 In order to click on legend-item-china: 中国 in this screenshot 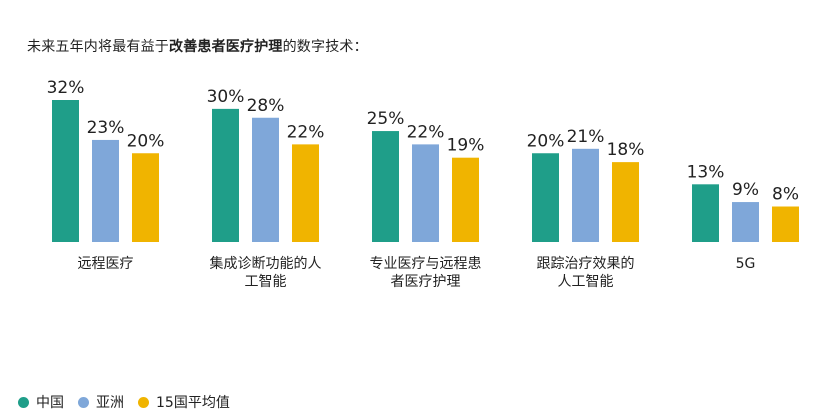, I will do `click(41, 402)`.